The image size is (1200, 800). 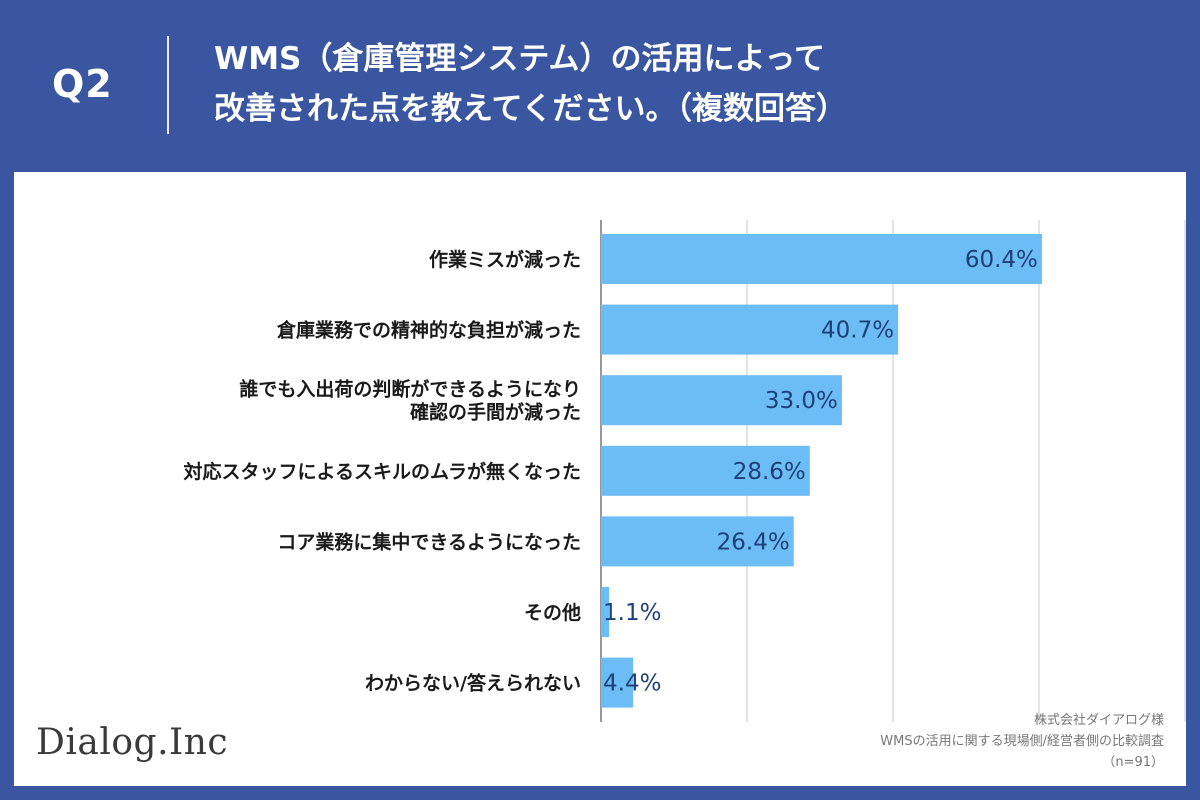 What do you see at coordinates (410, 401) in the screenshot?
I see `category-label: 誰でも入出荷の判断ができるようになり確認の手間が減った` at bounding box center [410, 401].